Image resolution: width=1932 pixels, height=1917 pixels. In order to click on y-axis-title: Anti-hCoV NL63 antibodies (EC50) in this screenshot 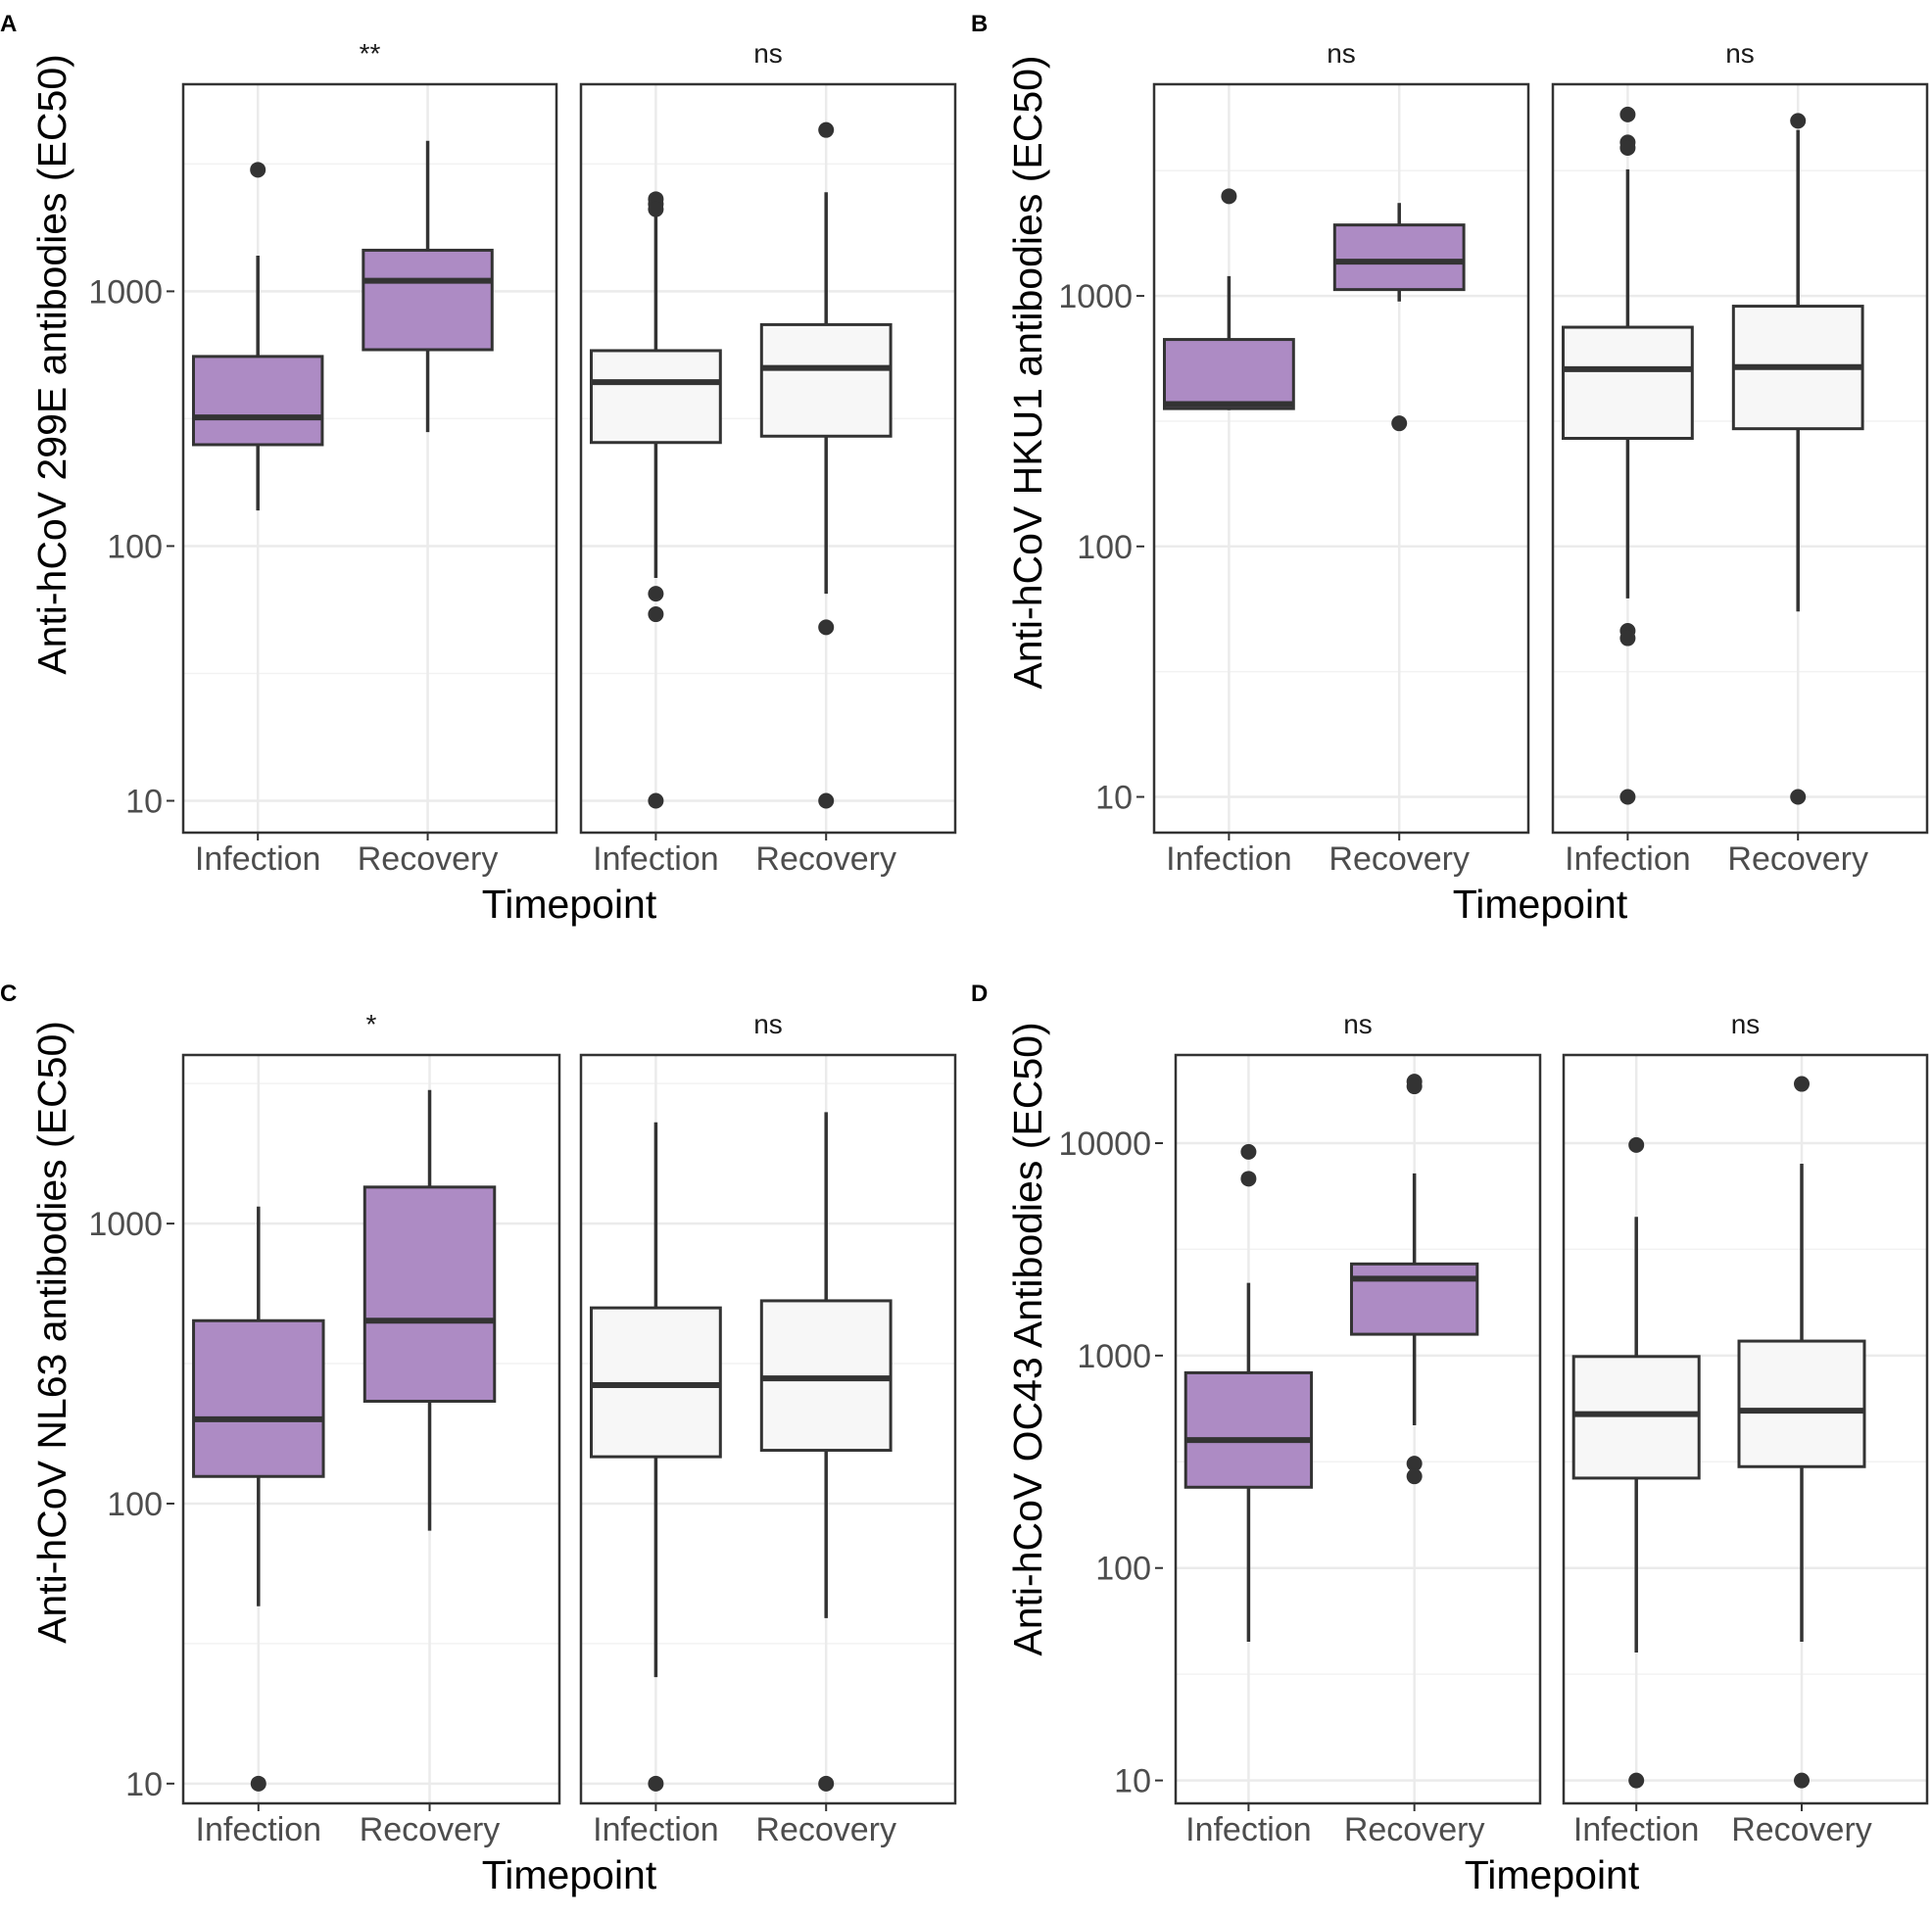, I will do `click(51, 1332)`.